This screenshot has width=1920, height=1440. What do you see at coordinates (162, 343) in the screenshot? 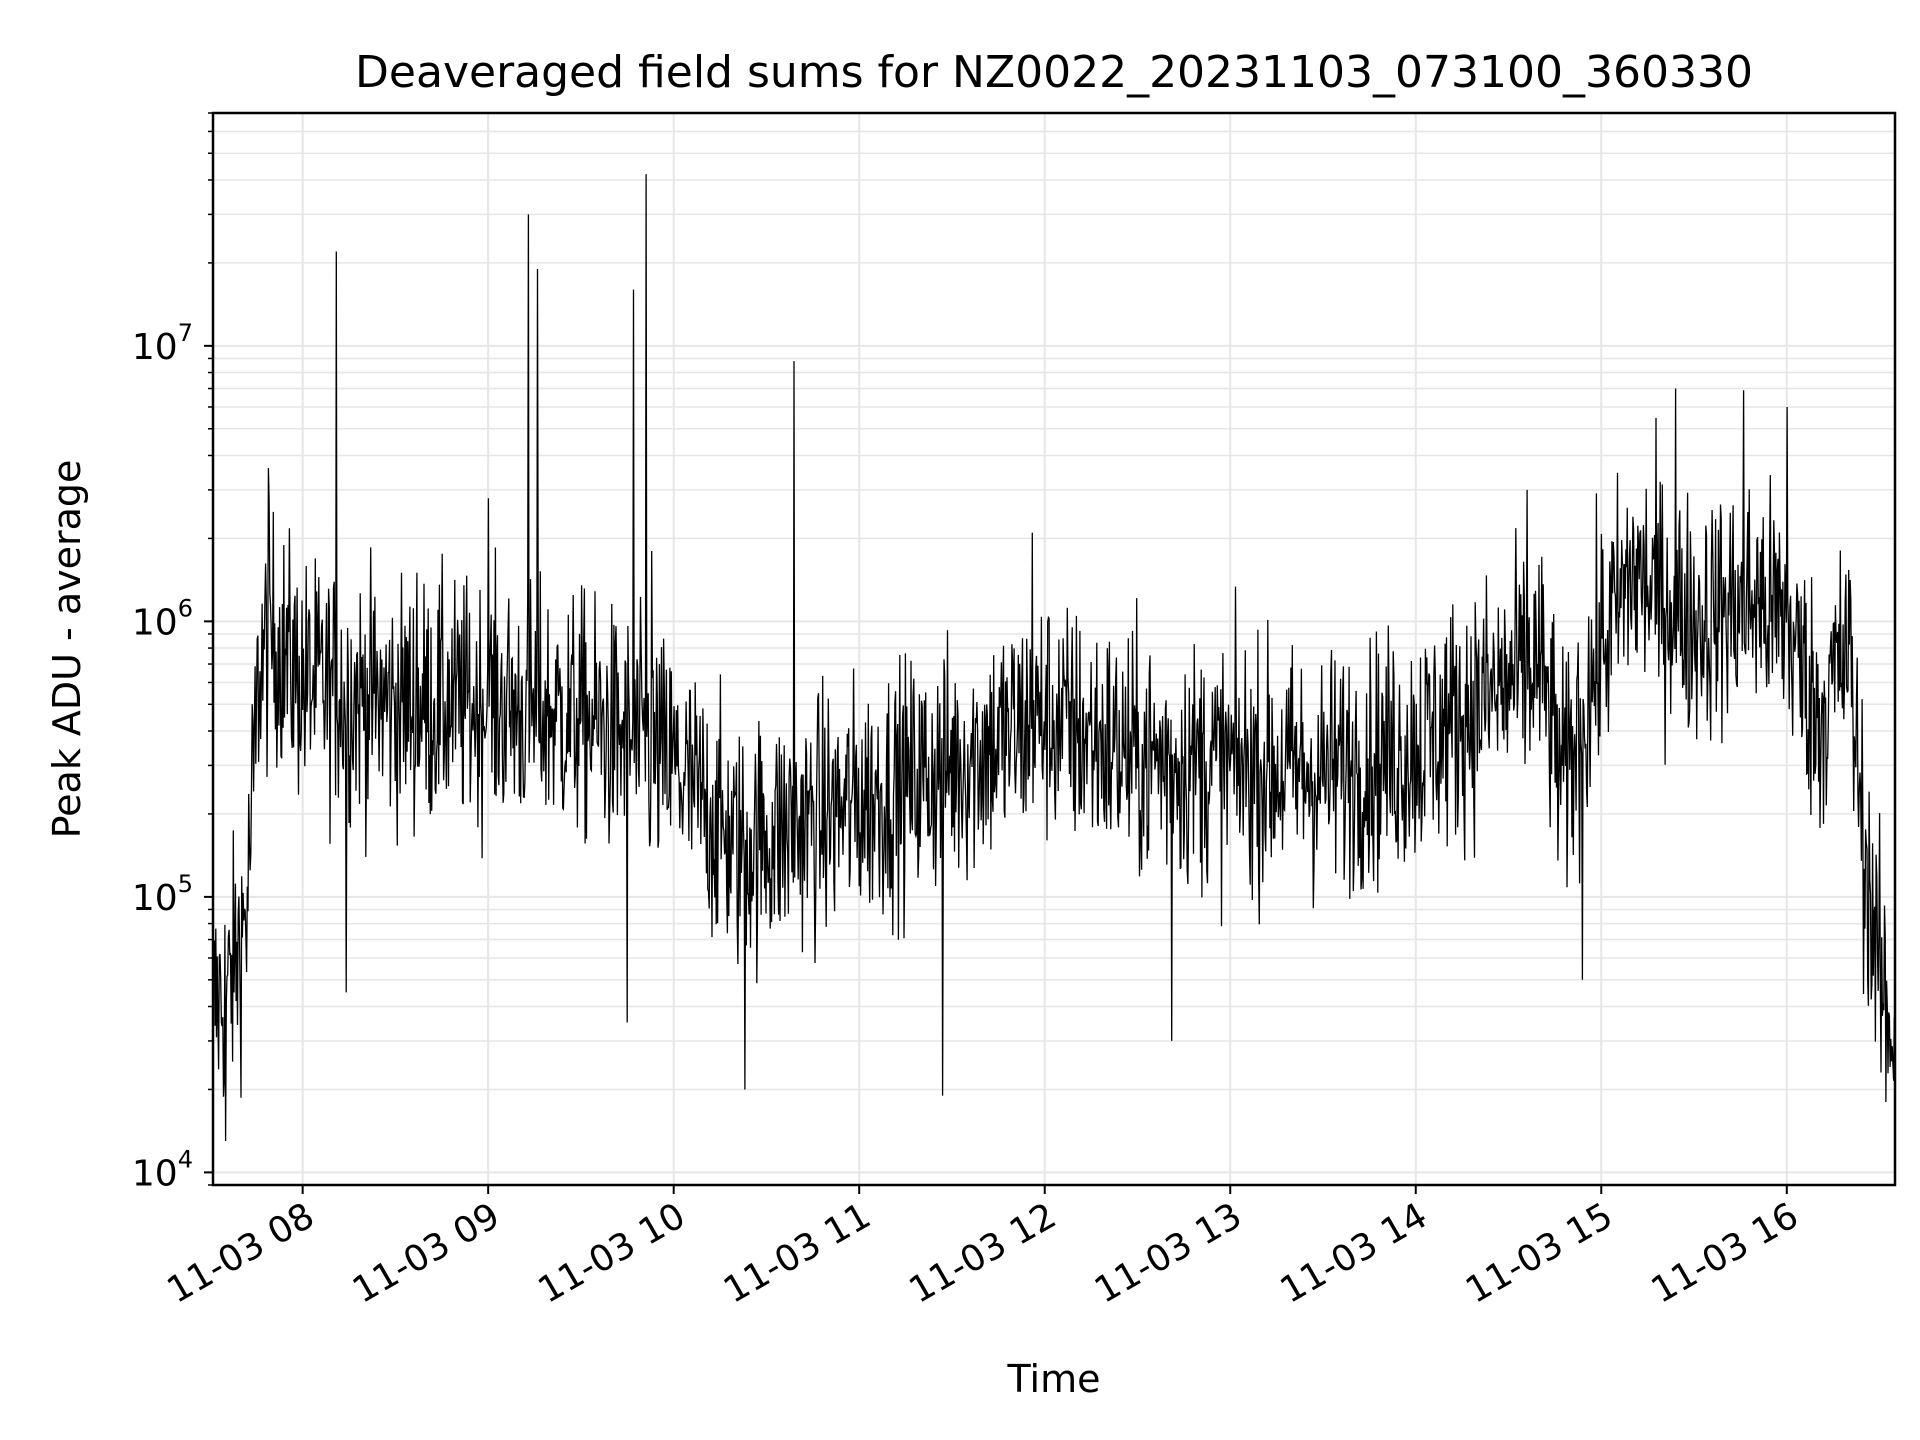
I see `y-tick-label: 10⁷` at bounding box center [162, 343].